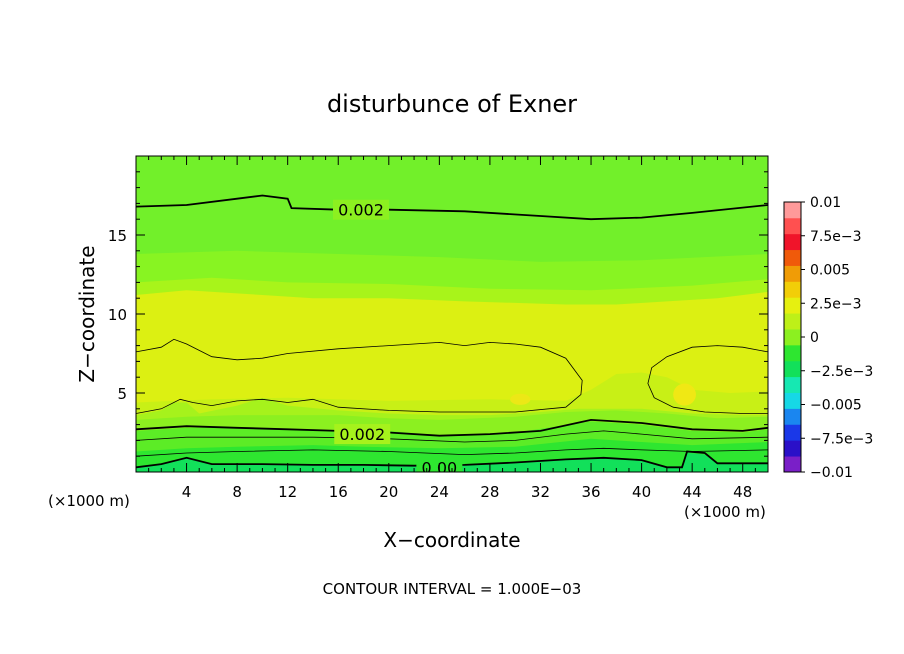 This screenshot has width=904, height=654. I want to click on y-tick-label: 10, so click(117, 315).